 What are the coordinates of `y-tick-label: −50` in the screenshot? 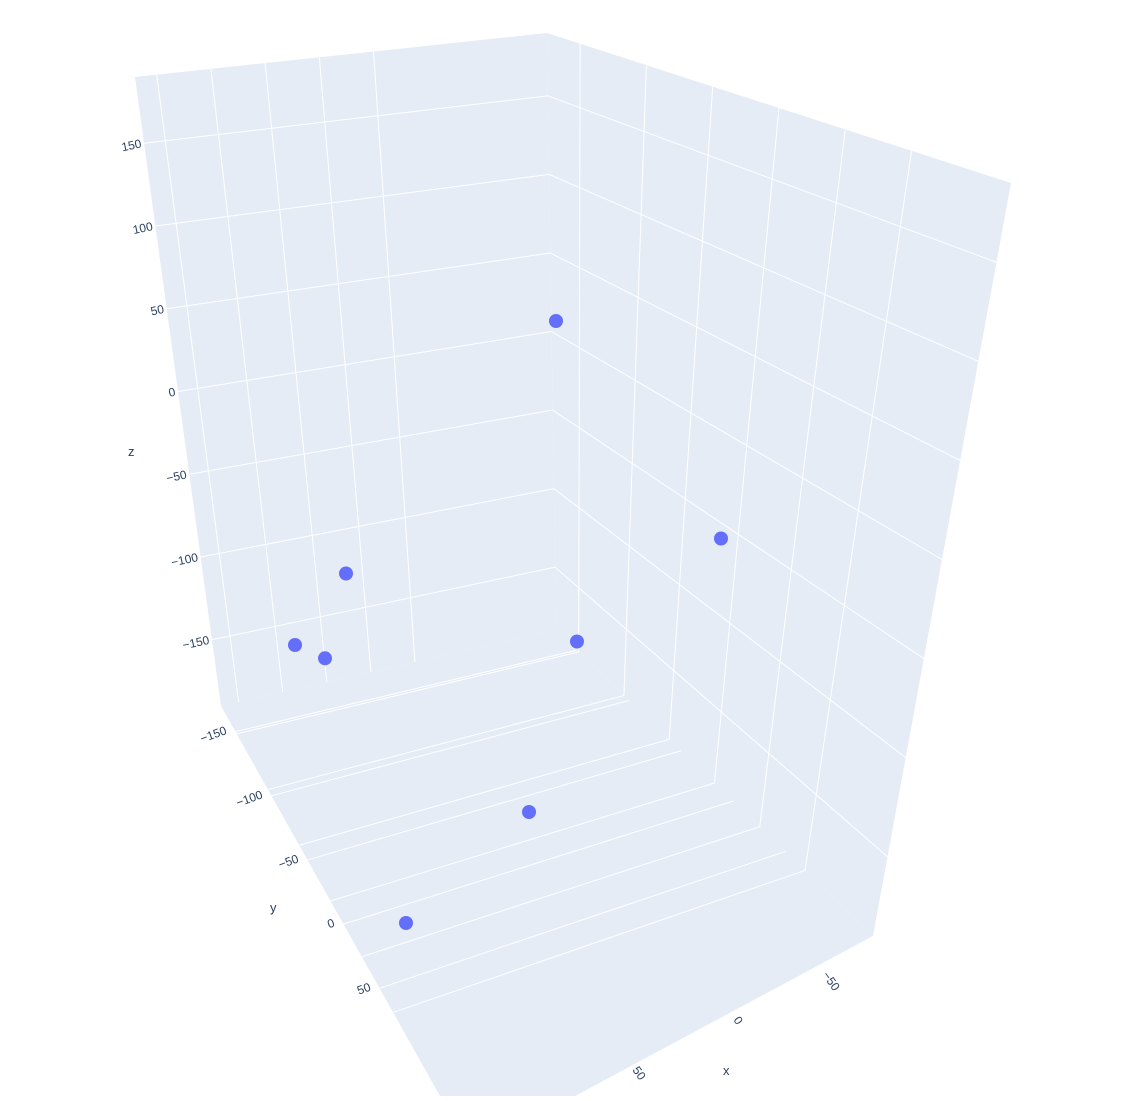 It's located at (289, 862).